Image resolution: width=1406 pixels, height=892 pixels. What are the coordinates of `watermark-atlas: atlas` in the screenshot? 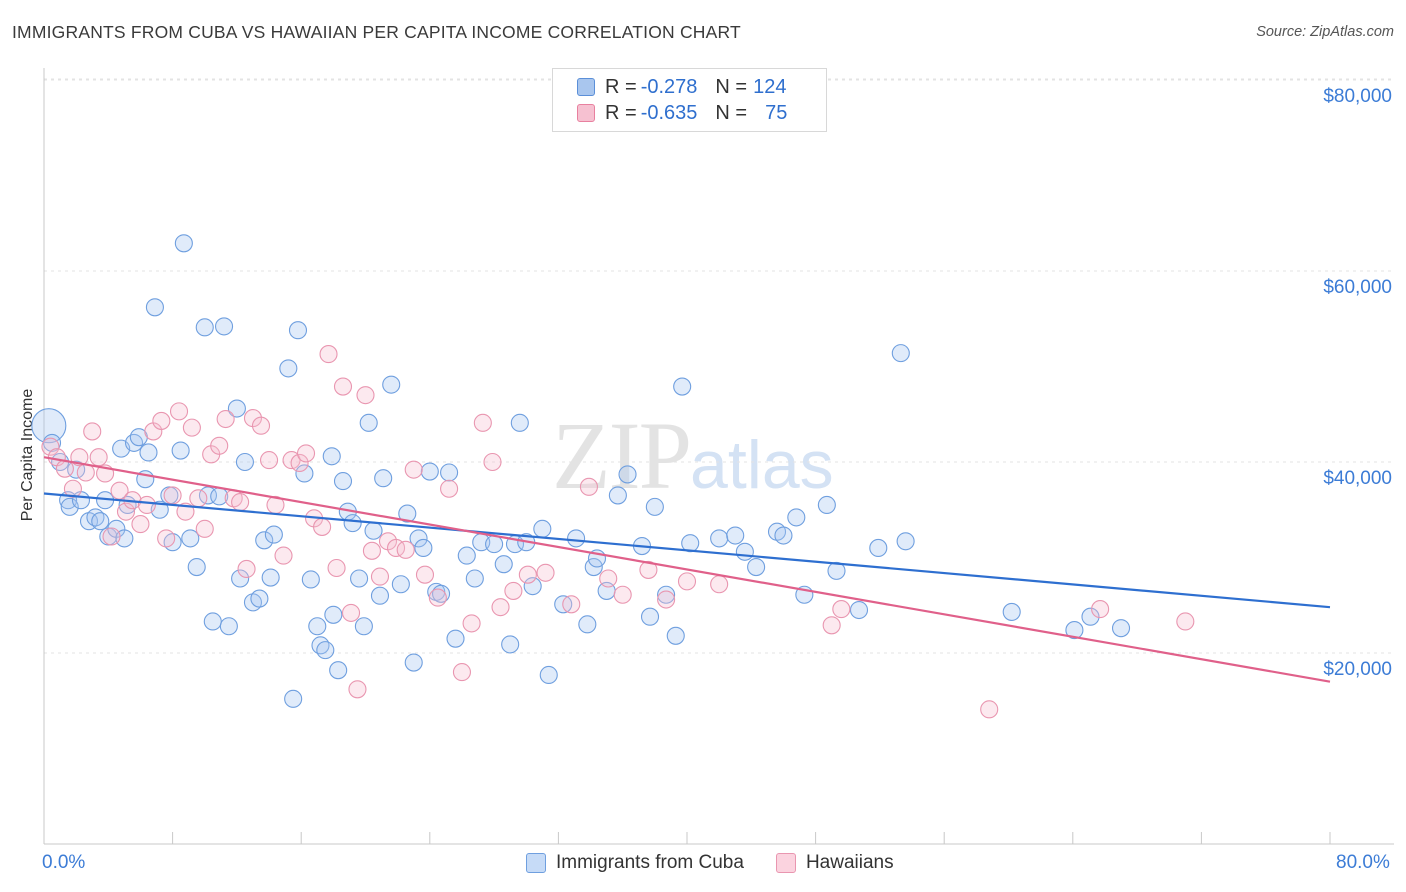 It's located at (762, 465).